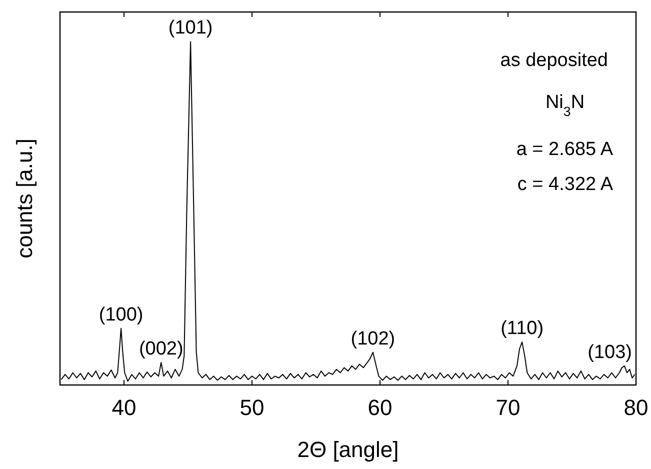 The width and height of the screenshot is (651, 469). What do you see at coordinates (565, 105) in the screenshot?
I see `annotation: Ni$_{3}$N` at bounding box center [565, 105].